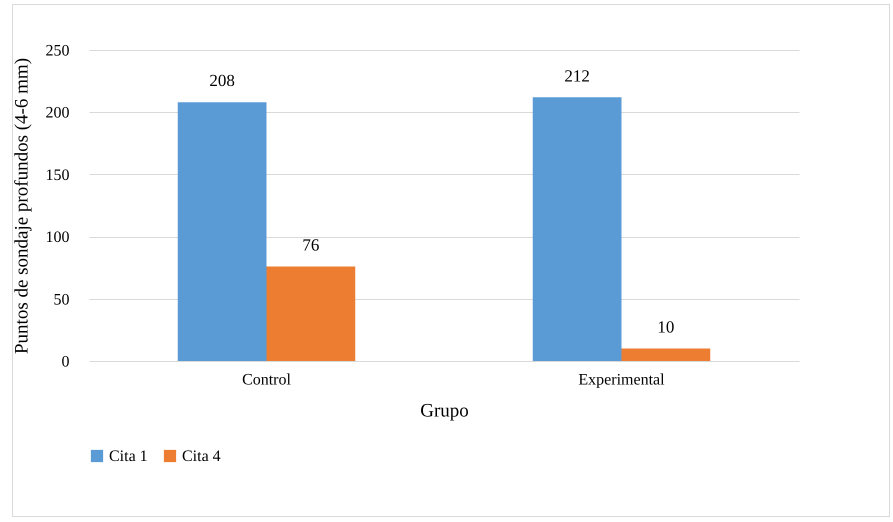 This screenshot has height=522, width=893. I want to click on data-label: 208, so click(222, 80).